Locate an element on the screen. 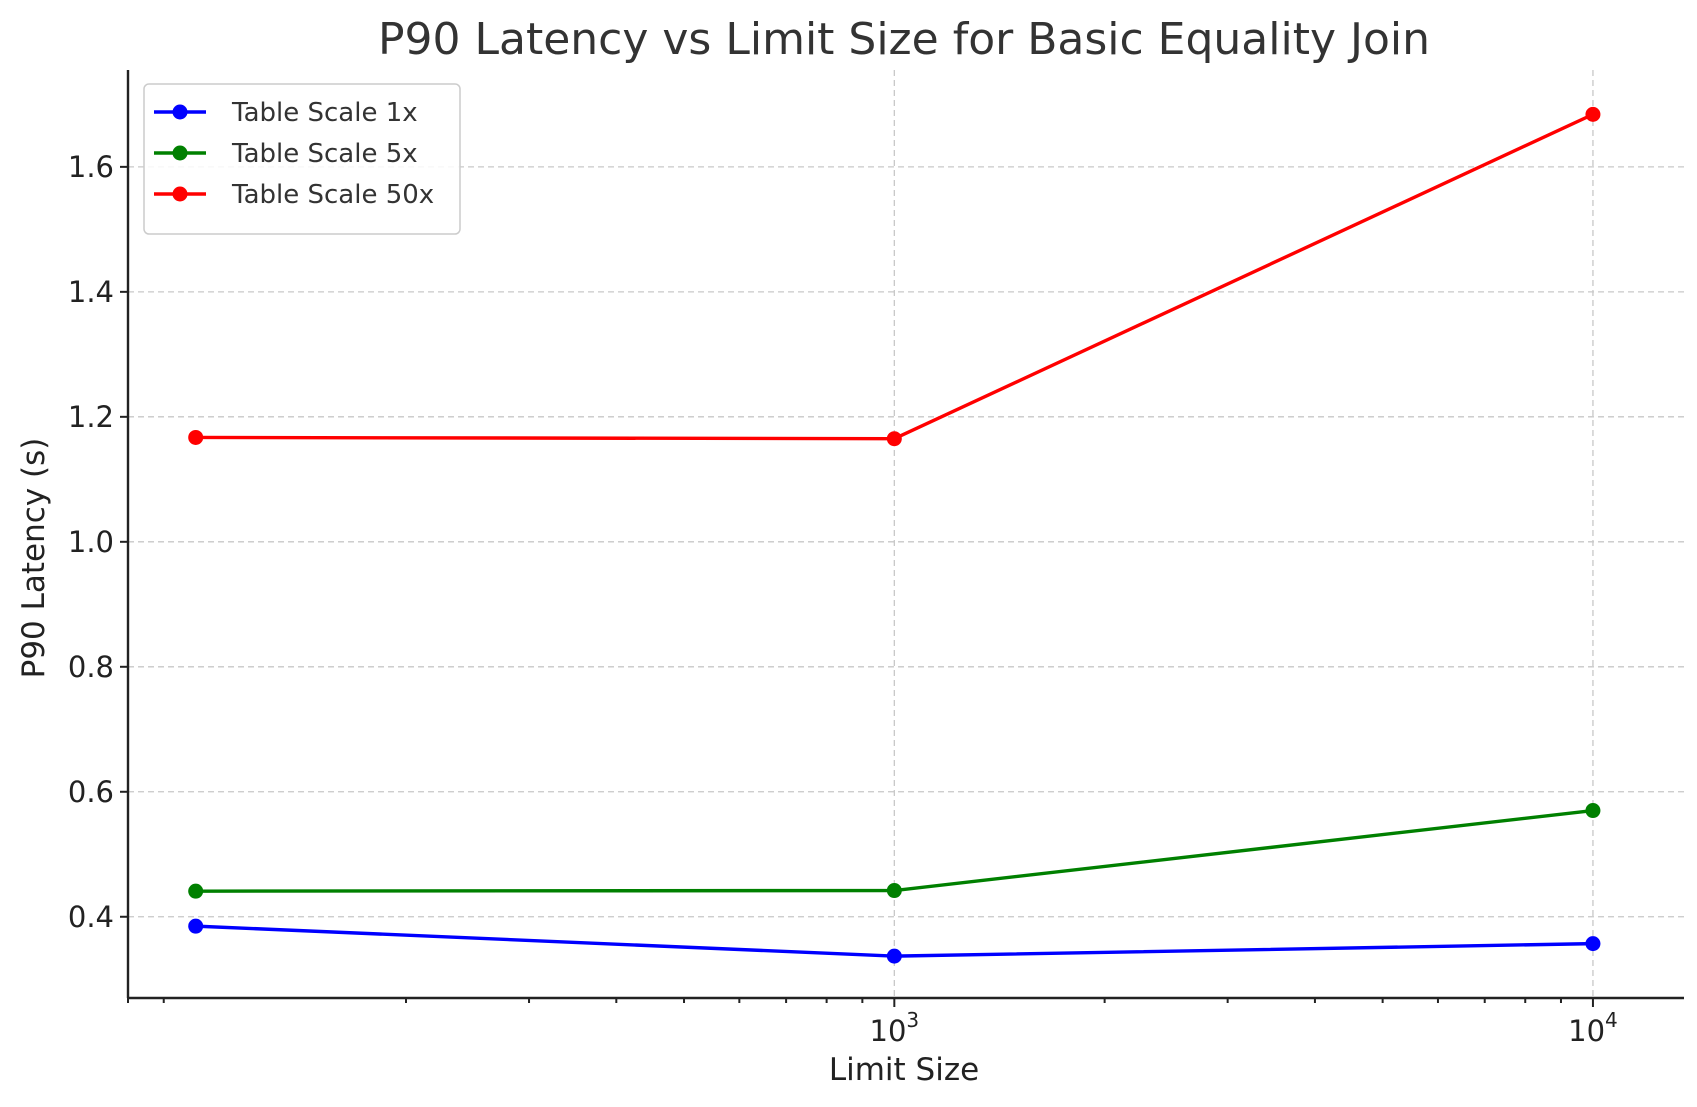  legend-box is located at coordinates (302, 159).